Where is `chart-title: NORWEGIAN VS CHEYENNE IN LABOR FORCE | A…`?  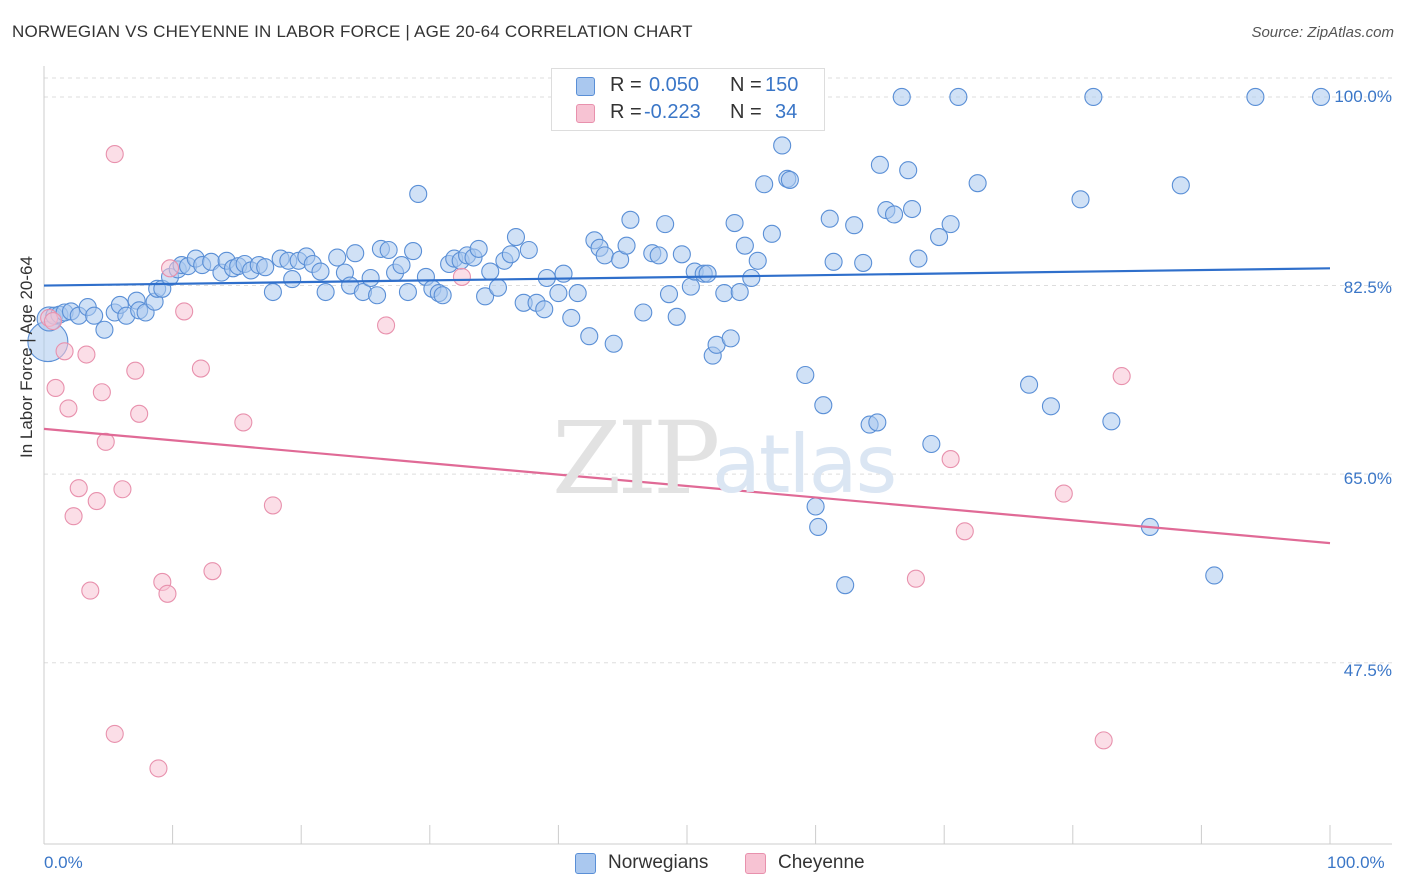
chart-title: NORWEGIAN VS CHEYENNE IN LABOR FORCE | A… is located at coordinates (352, 31).